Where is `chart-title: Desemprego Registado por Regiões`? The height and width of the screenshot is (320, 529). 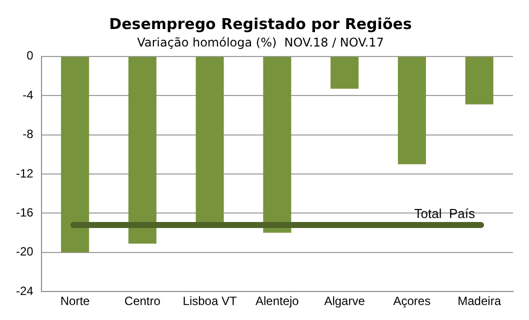 chart-title: Desemprego Registado por Regiões is located at coordinates (260, 23).